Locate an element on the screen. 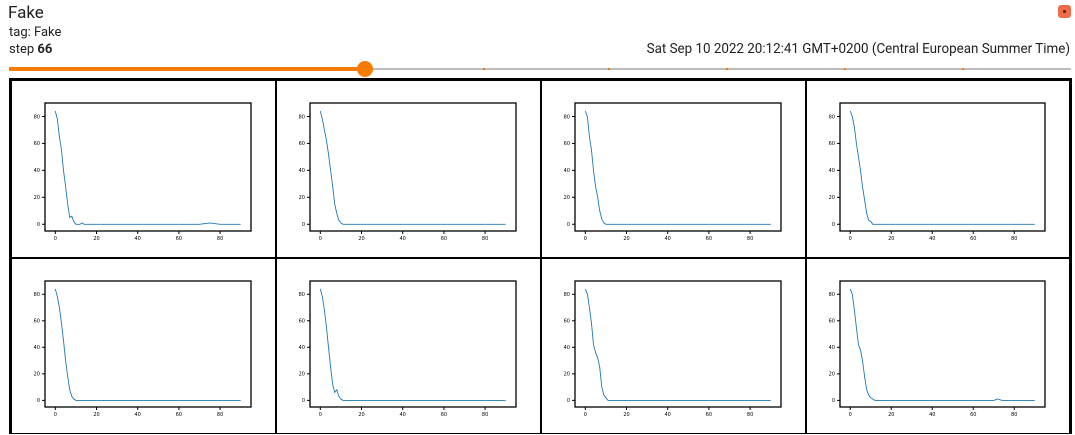  step-label: step 66 is located at coordinates (30, 50).